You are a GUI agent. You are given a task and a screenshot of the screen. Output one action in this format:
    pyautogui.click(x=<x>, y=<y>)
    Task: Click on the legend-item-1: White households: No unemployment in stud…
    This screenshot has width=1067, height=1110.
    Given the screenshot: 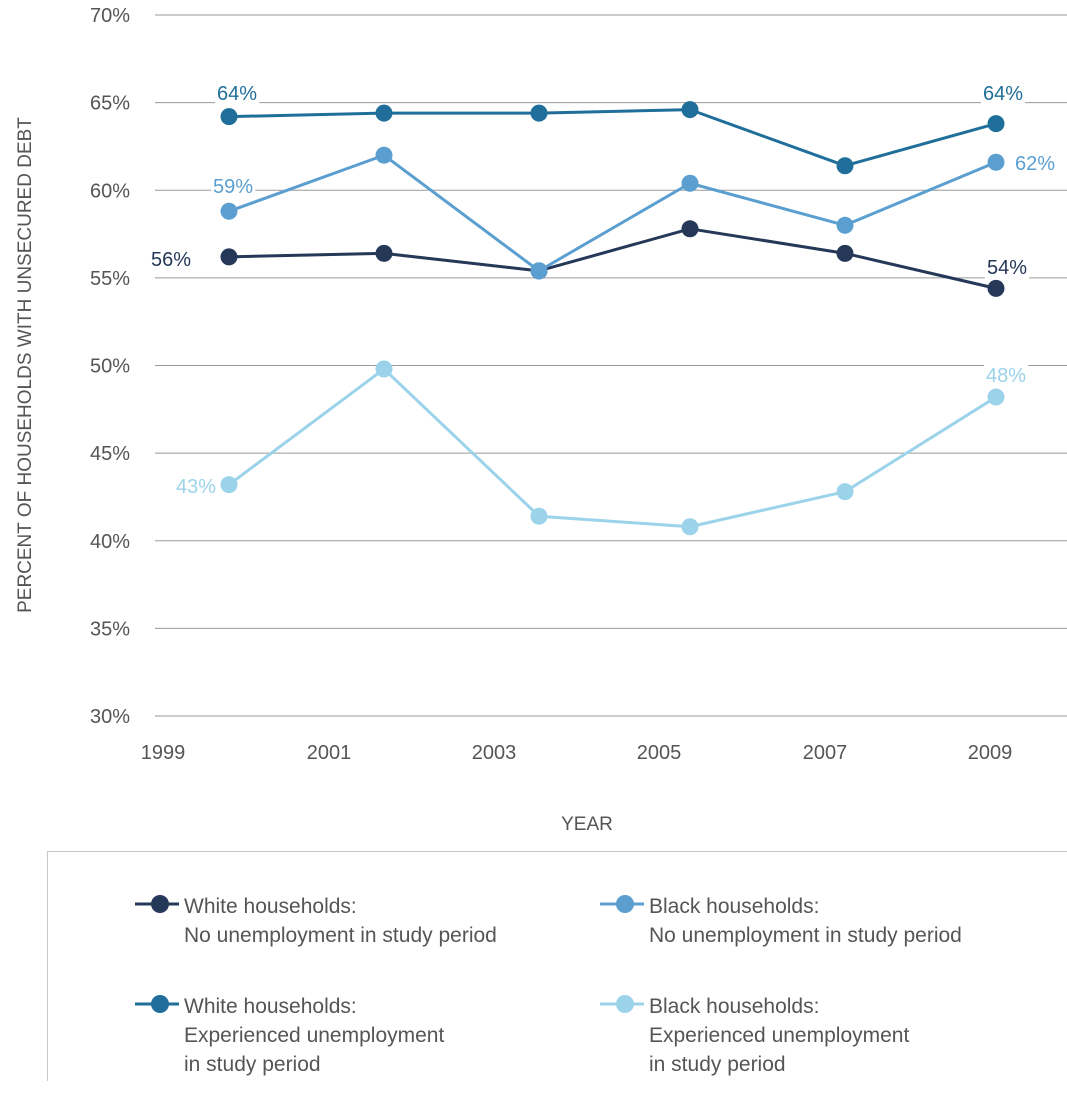 What is the action you would take?
    pyautogui.click(x=315, y=921)
    